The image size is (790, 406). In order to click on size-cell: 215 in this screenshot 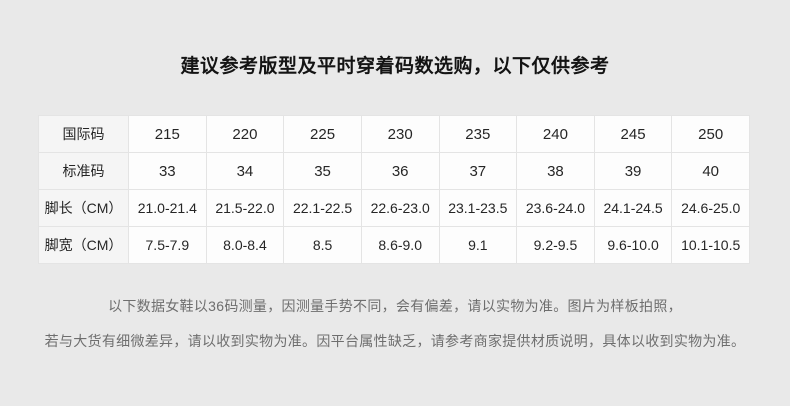, I will do `click(167, 134)`.